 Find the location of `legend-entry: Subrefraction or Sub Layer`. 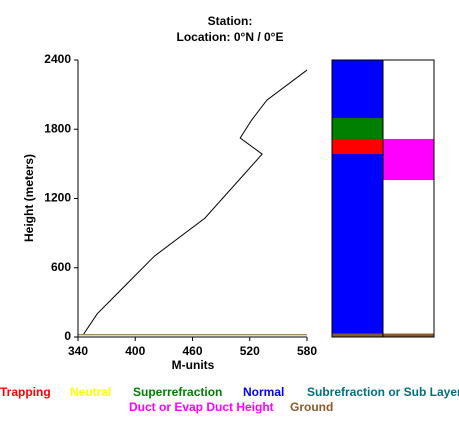

legend-entry: Subrefraction or Sub Layer is located at coordinates (383, 392).